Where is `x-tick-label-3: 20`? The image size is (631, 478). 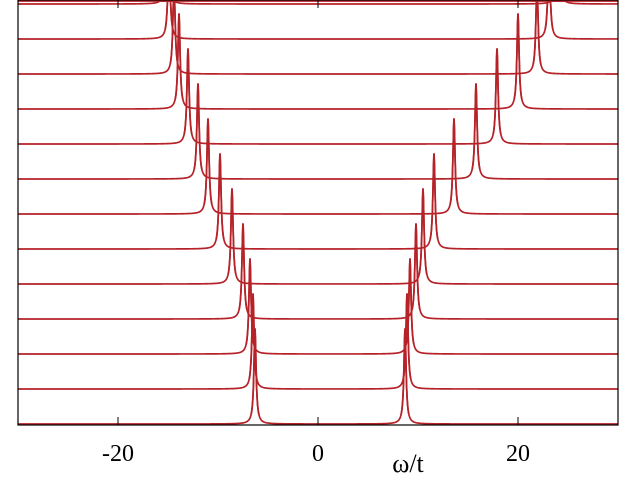 x-tick-label-3: 20 is located at coordinates (518, 454).